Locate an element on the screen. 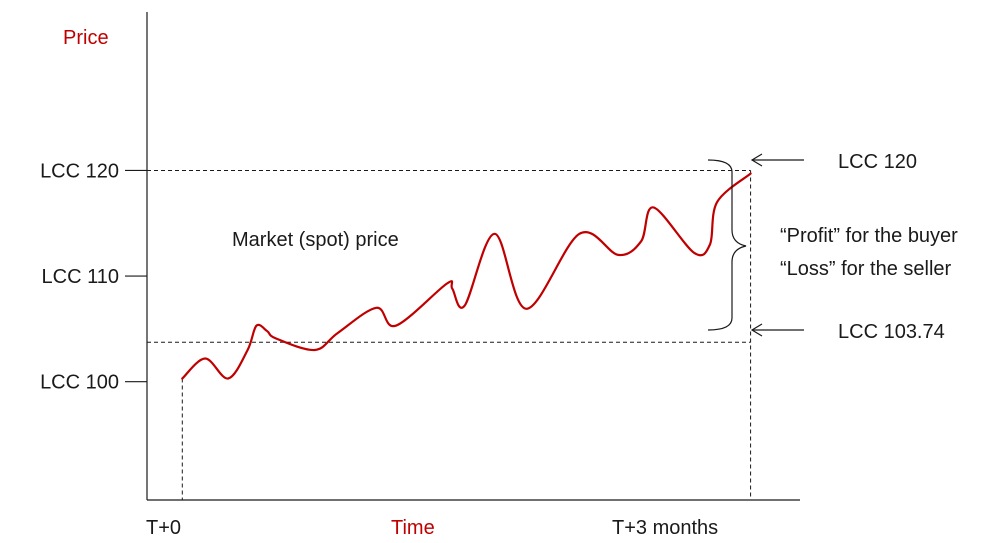 Image resolution: width=1004 pixels, height=543 pixels. y-tick-label: LCC 120 is located at coordinates (79, 171).